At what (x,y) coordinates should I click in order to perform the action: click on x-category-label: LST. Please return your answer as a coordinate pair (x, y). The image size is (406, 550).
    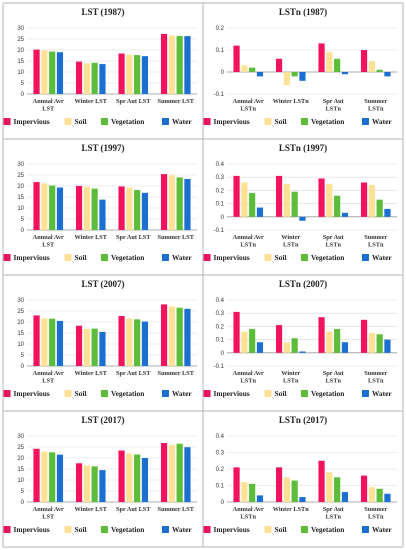
    Looking at the image, I should click on (48, 381).